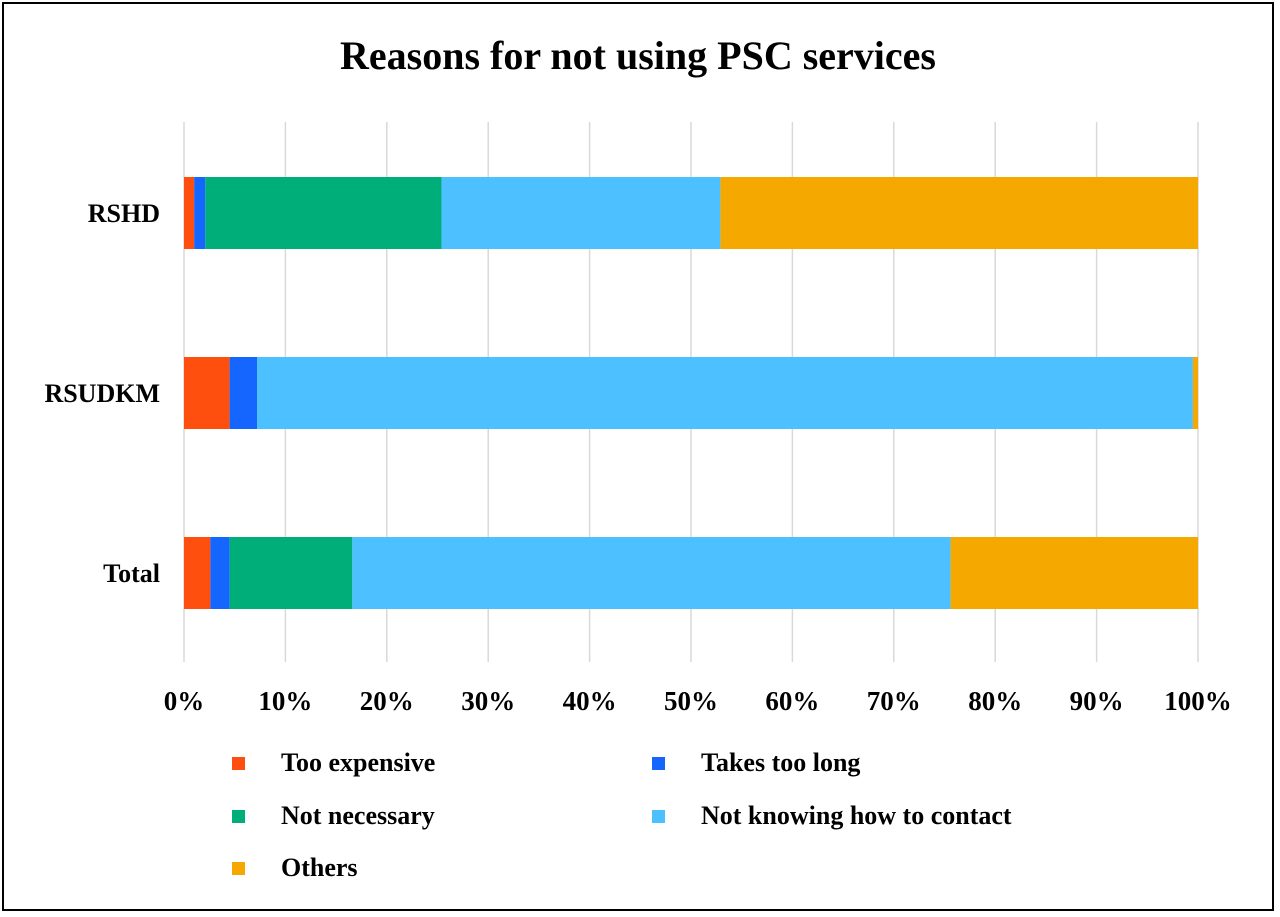  I want to click on x-tick-label: 0%, so click(184, 701).